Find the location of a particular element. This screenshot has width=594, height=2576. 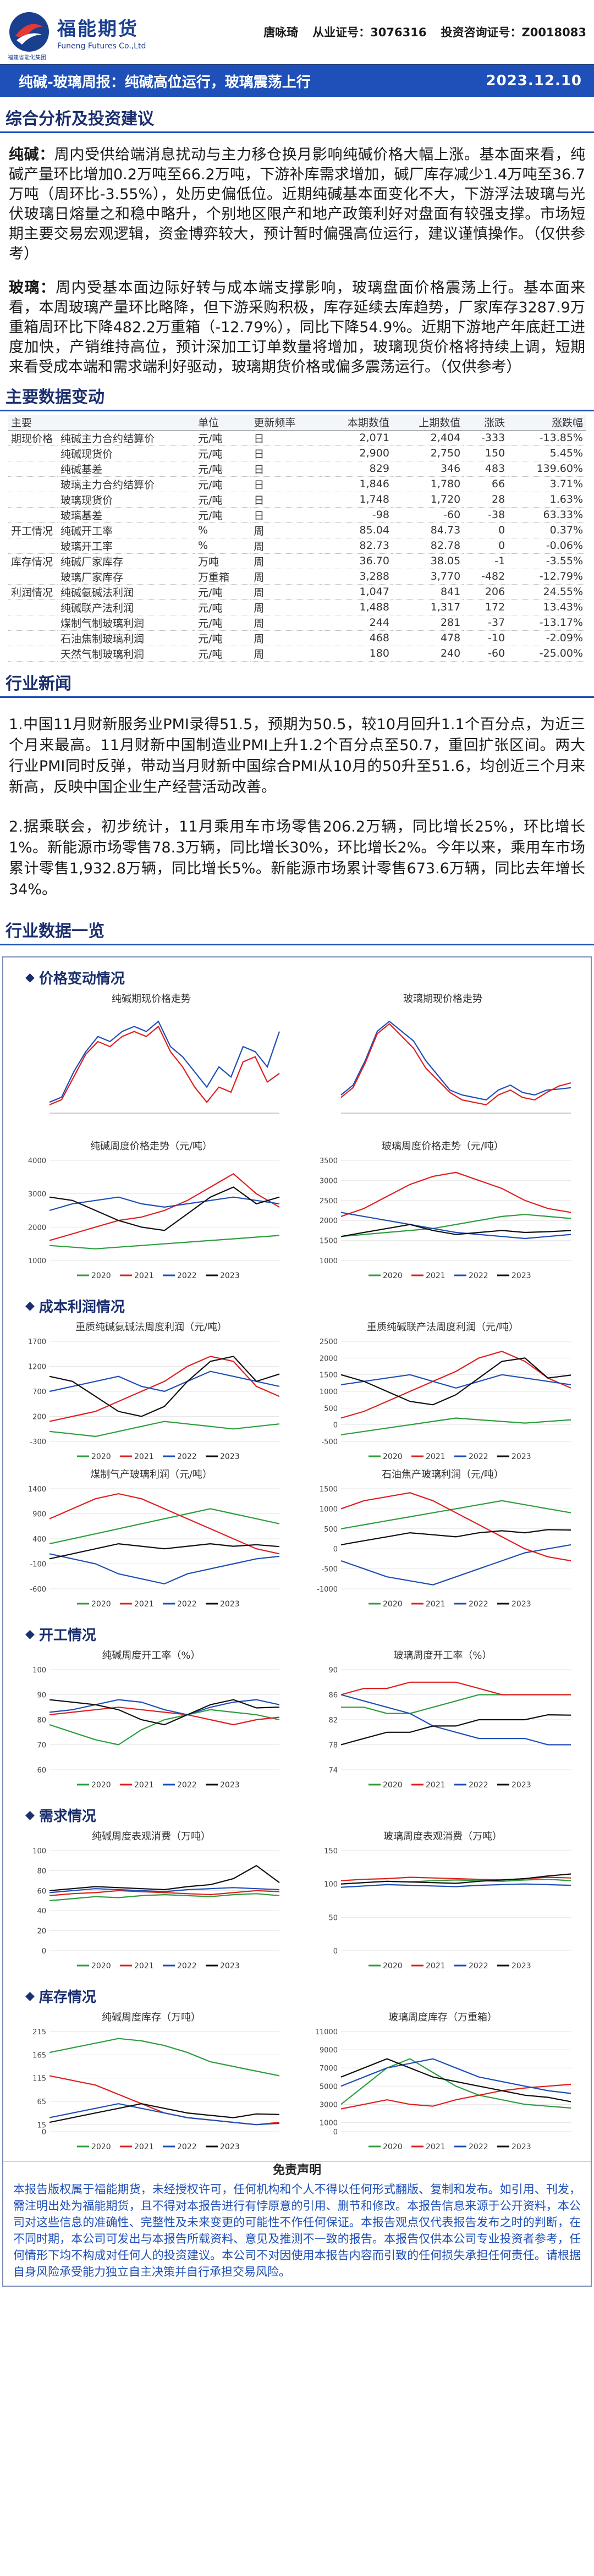

y-tick-label: 15 is located at coordinates (41, 2125).